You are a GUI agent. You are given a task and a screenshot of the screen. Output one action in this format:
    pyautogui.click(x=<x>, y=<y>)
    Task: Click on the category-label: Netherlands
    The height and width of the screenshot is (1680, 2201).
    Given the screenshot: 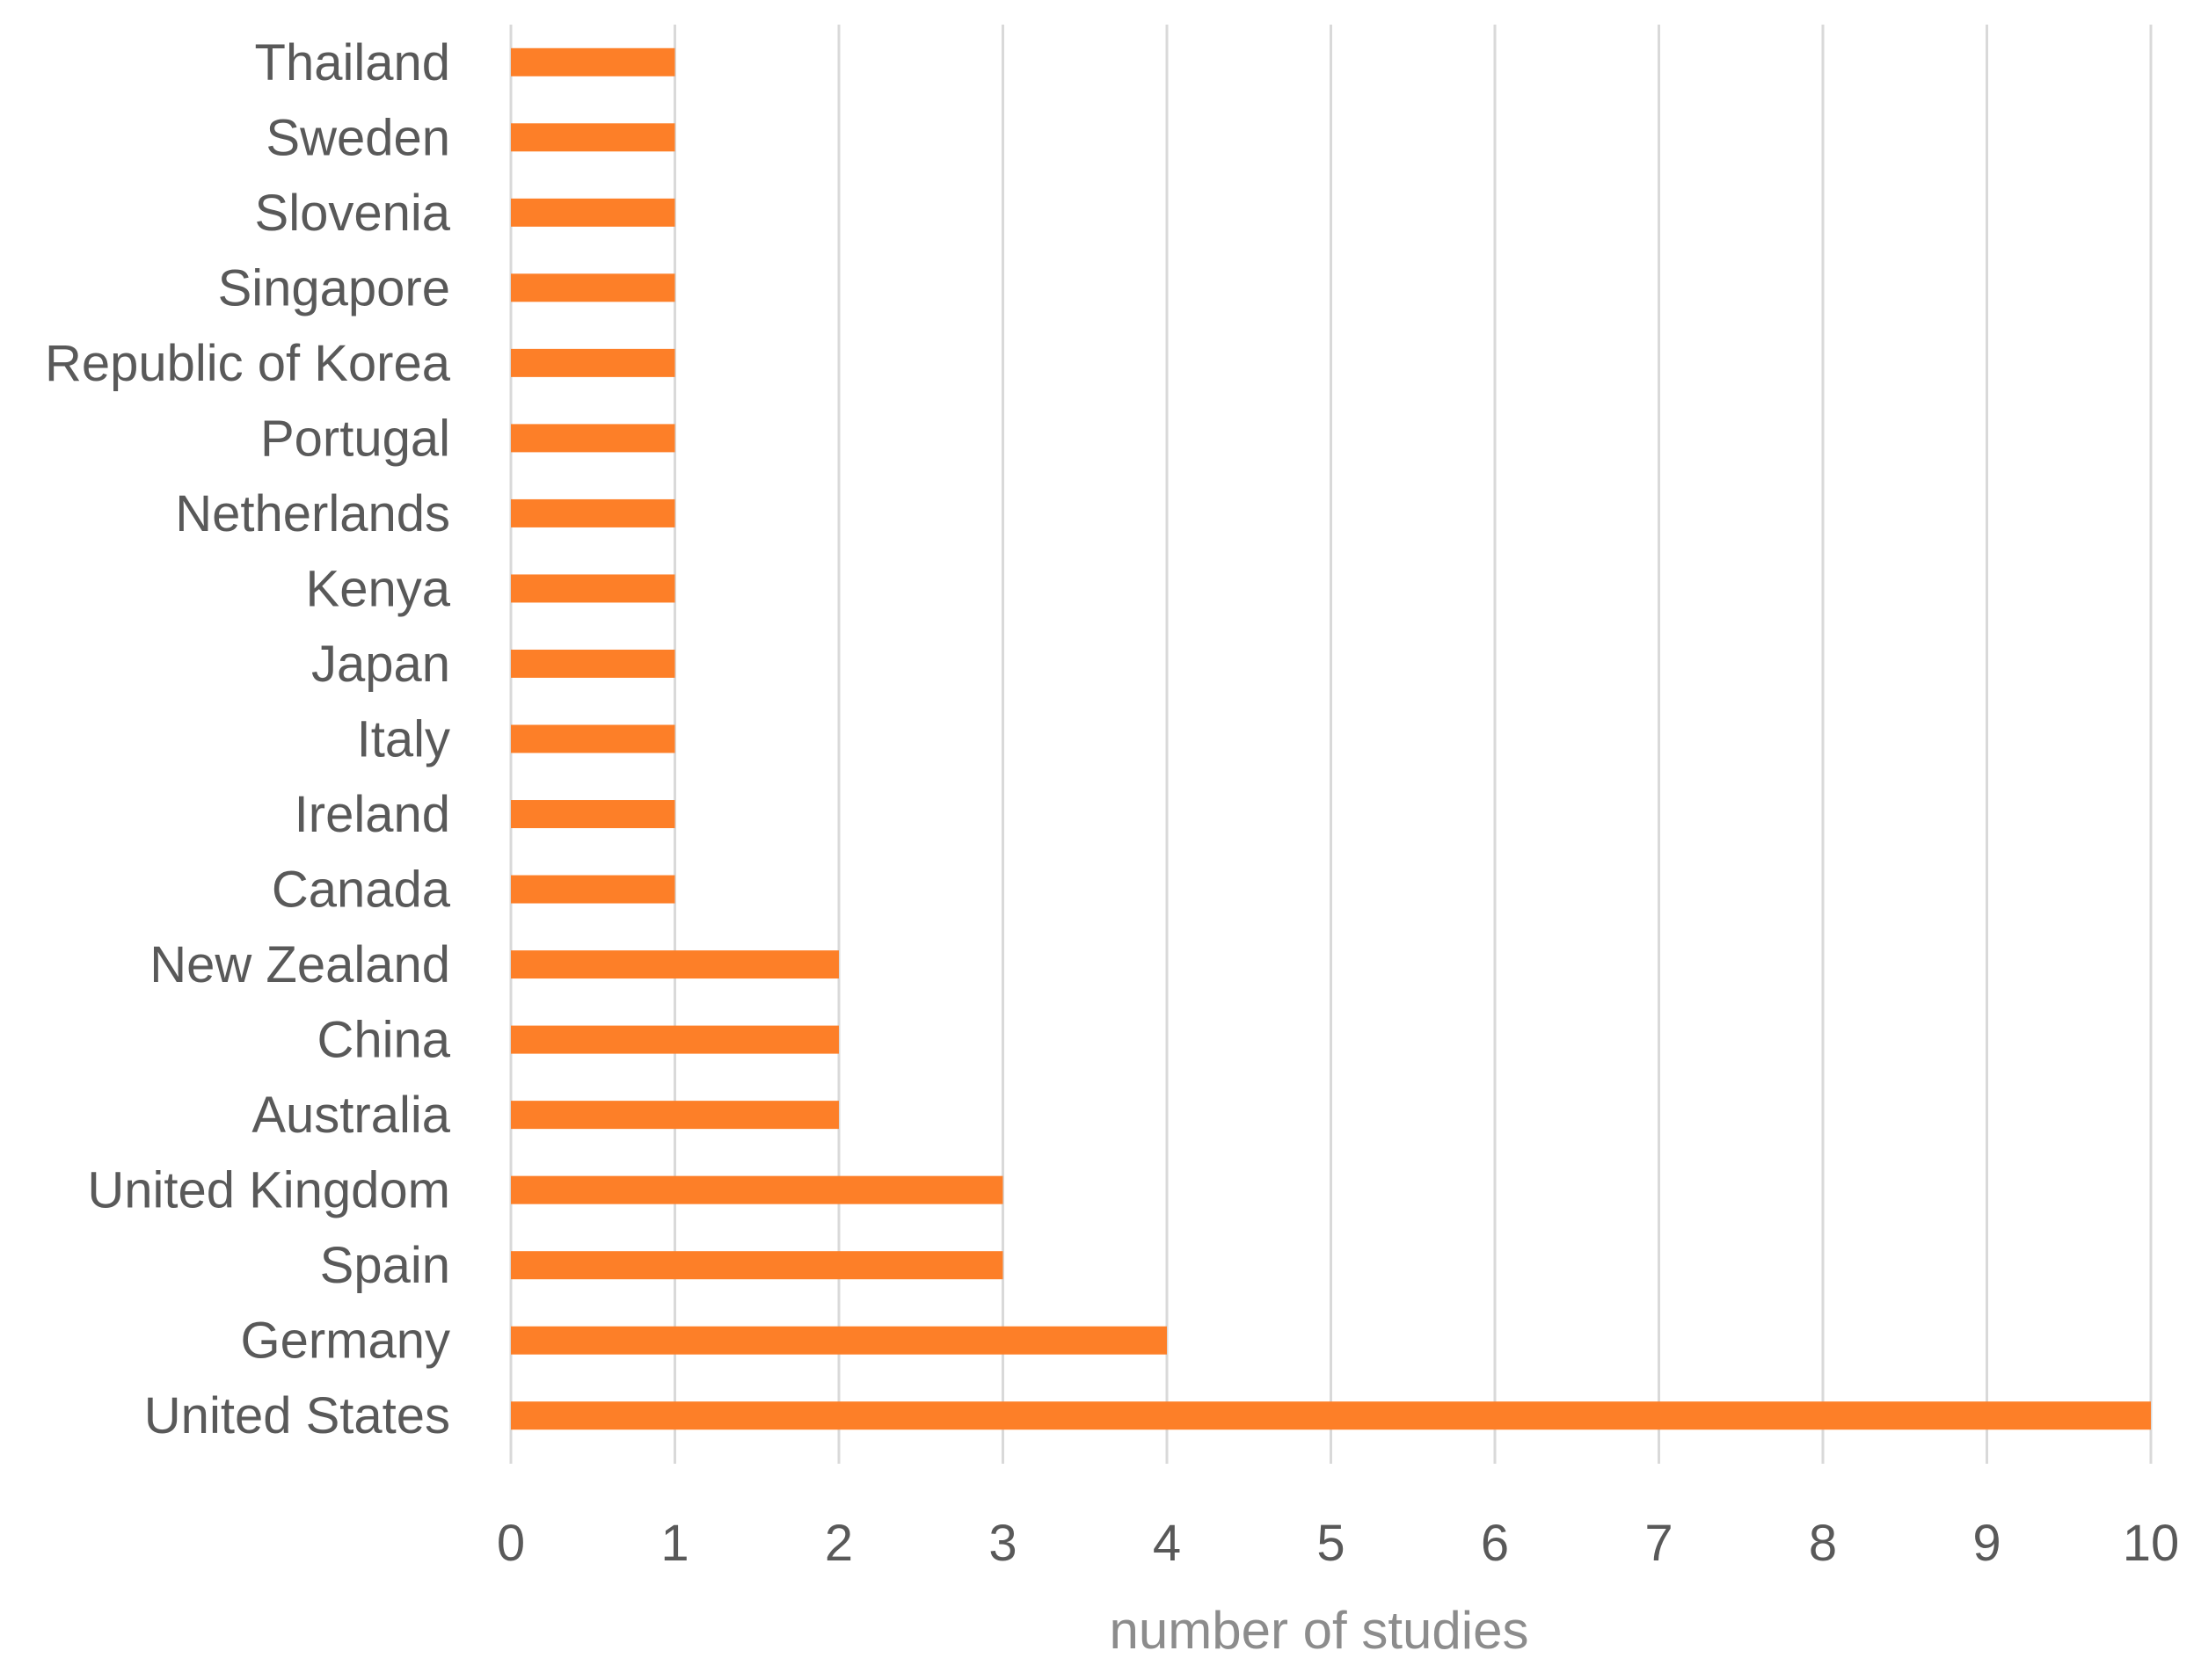 What is the action you would take?
    pyautogui.click(x=312, y=513)
    